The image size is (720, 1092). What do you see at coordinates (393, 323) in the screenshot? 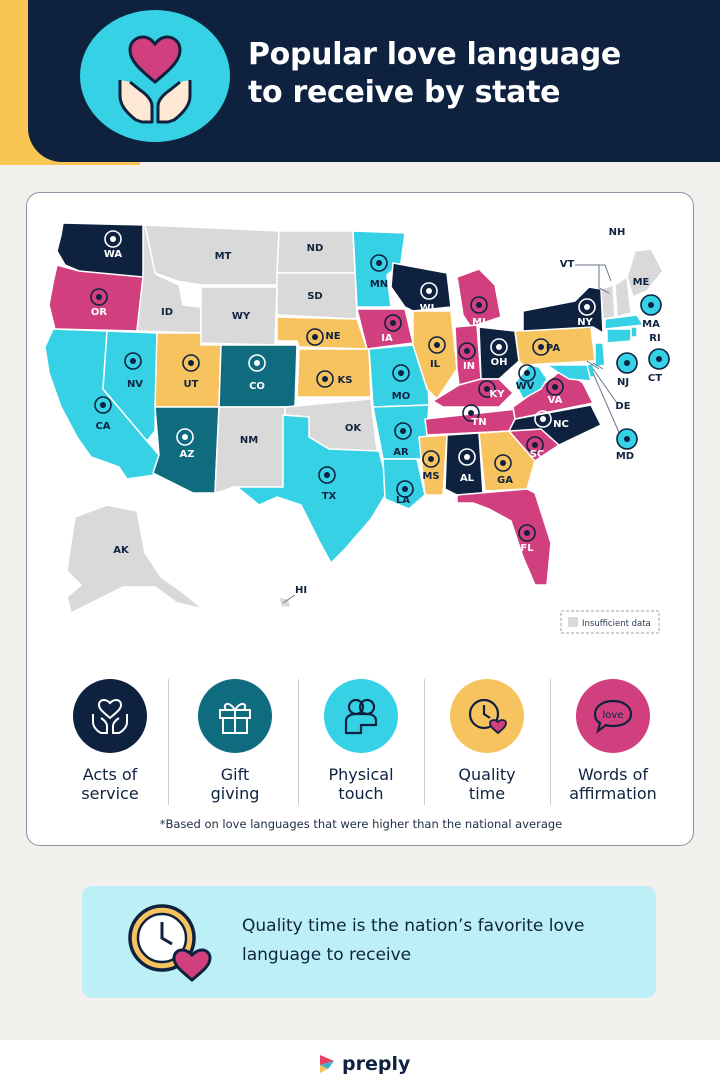
I see `state-icon-ia` at bounding box center [393, 323].